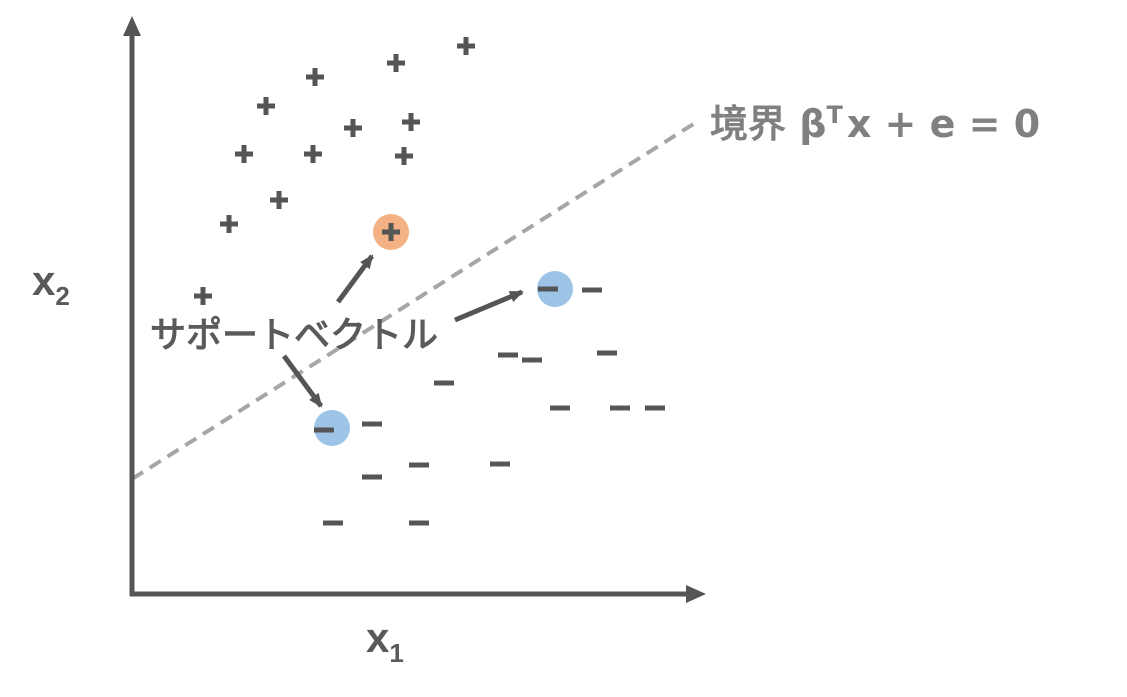 The image size is (1127, 697). I want to click on y-axis-arrowhead, so click(132, 26).